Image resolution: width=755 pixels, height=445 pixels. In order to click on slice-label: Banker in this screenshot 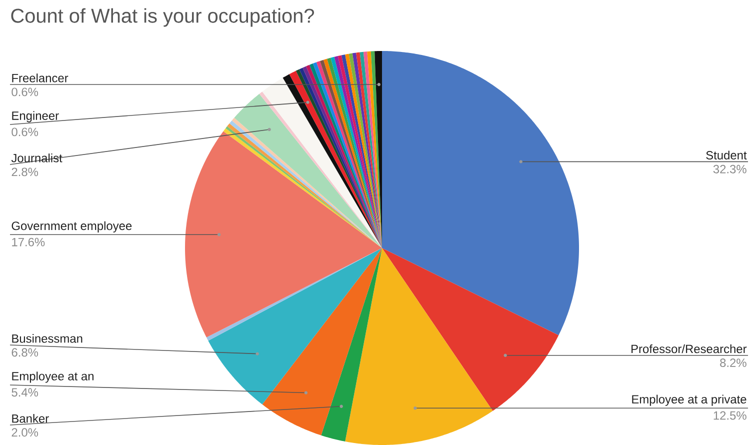, I will do `click(30, 418)`.